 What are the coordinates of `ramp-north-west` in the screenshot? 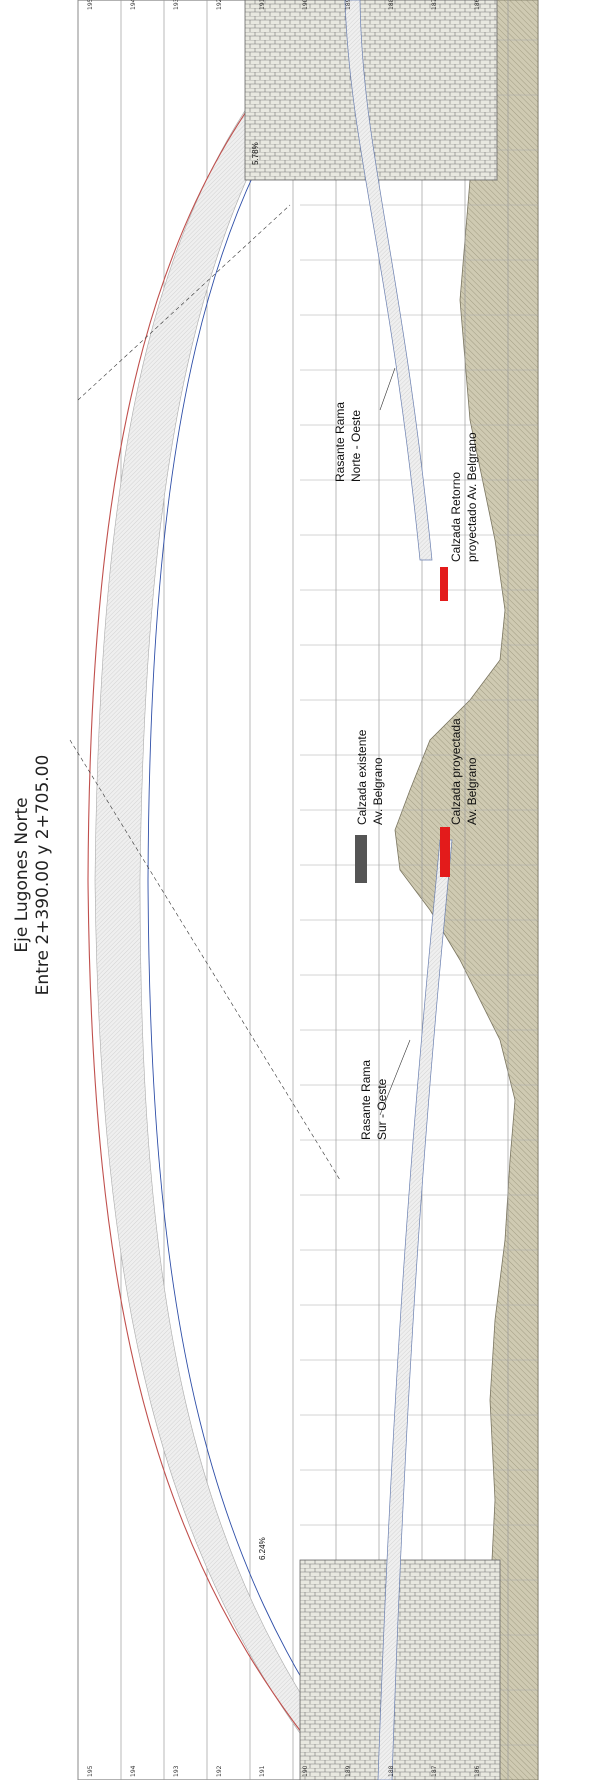 It's located at (388, 280).